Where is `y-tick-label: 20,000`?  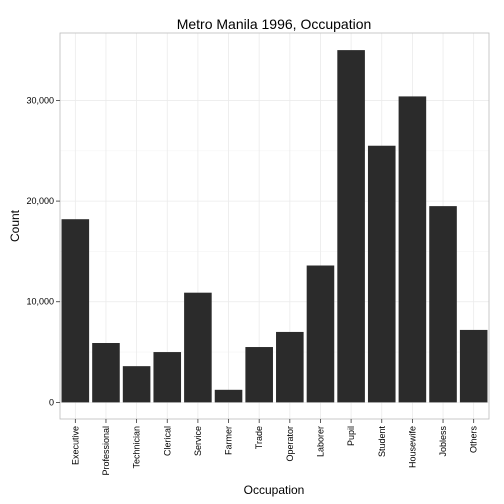 y-tick-label: 20,000 is located at coordinates (40, 201).